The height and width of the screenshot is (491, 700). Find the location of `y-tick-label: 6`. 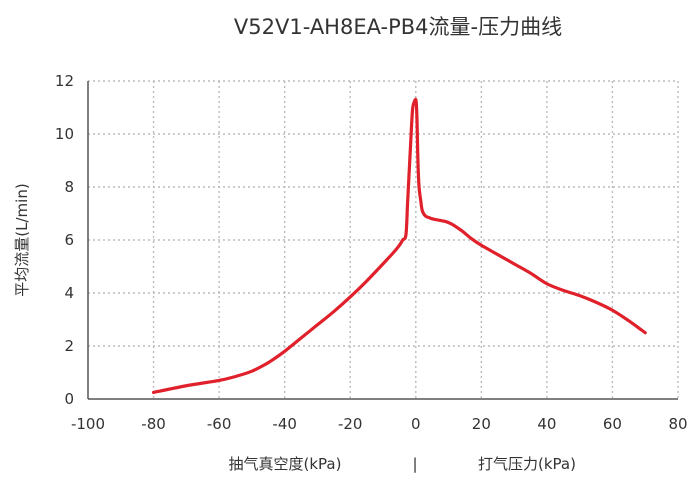

y-tick-label: 6 is located at coordinates (69, 240).